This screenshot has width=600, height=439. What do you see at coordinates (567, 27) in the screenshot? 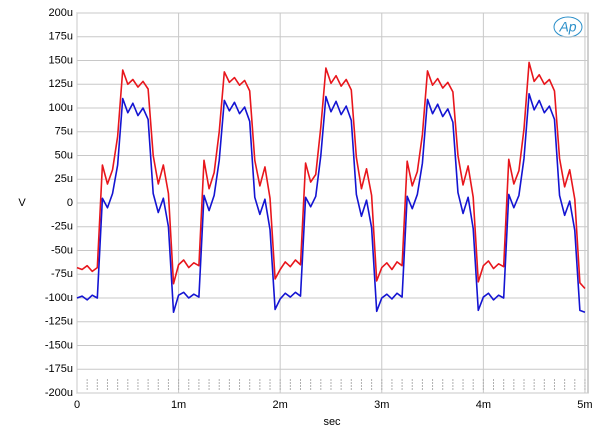
I see `logo: Ap` at bounding box center [567, 27].